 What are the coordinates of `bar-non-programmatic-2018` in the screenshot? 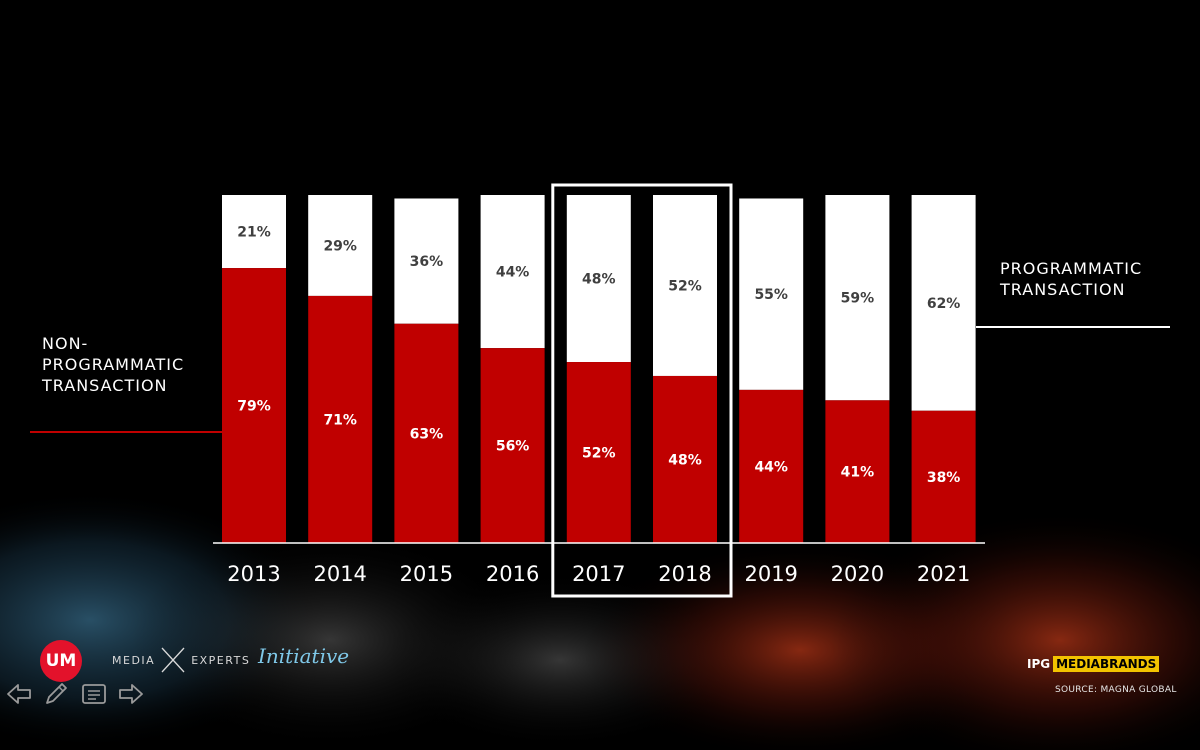 It's located at (685, 459).